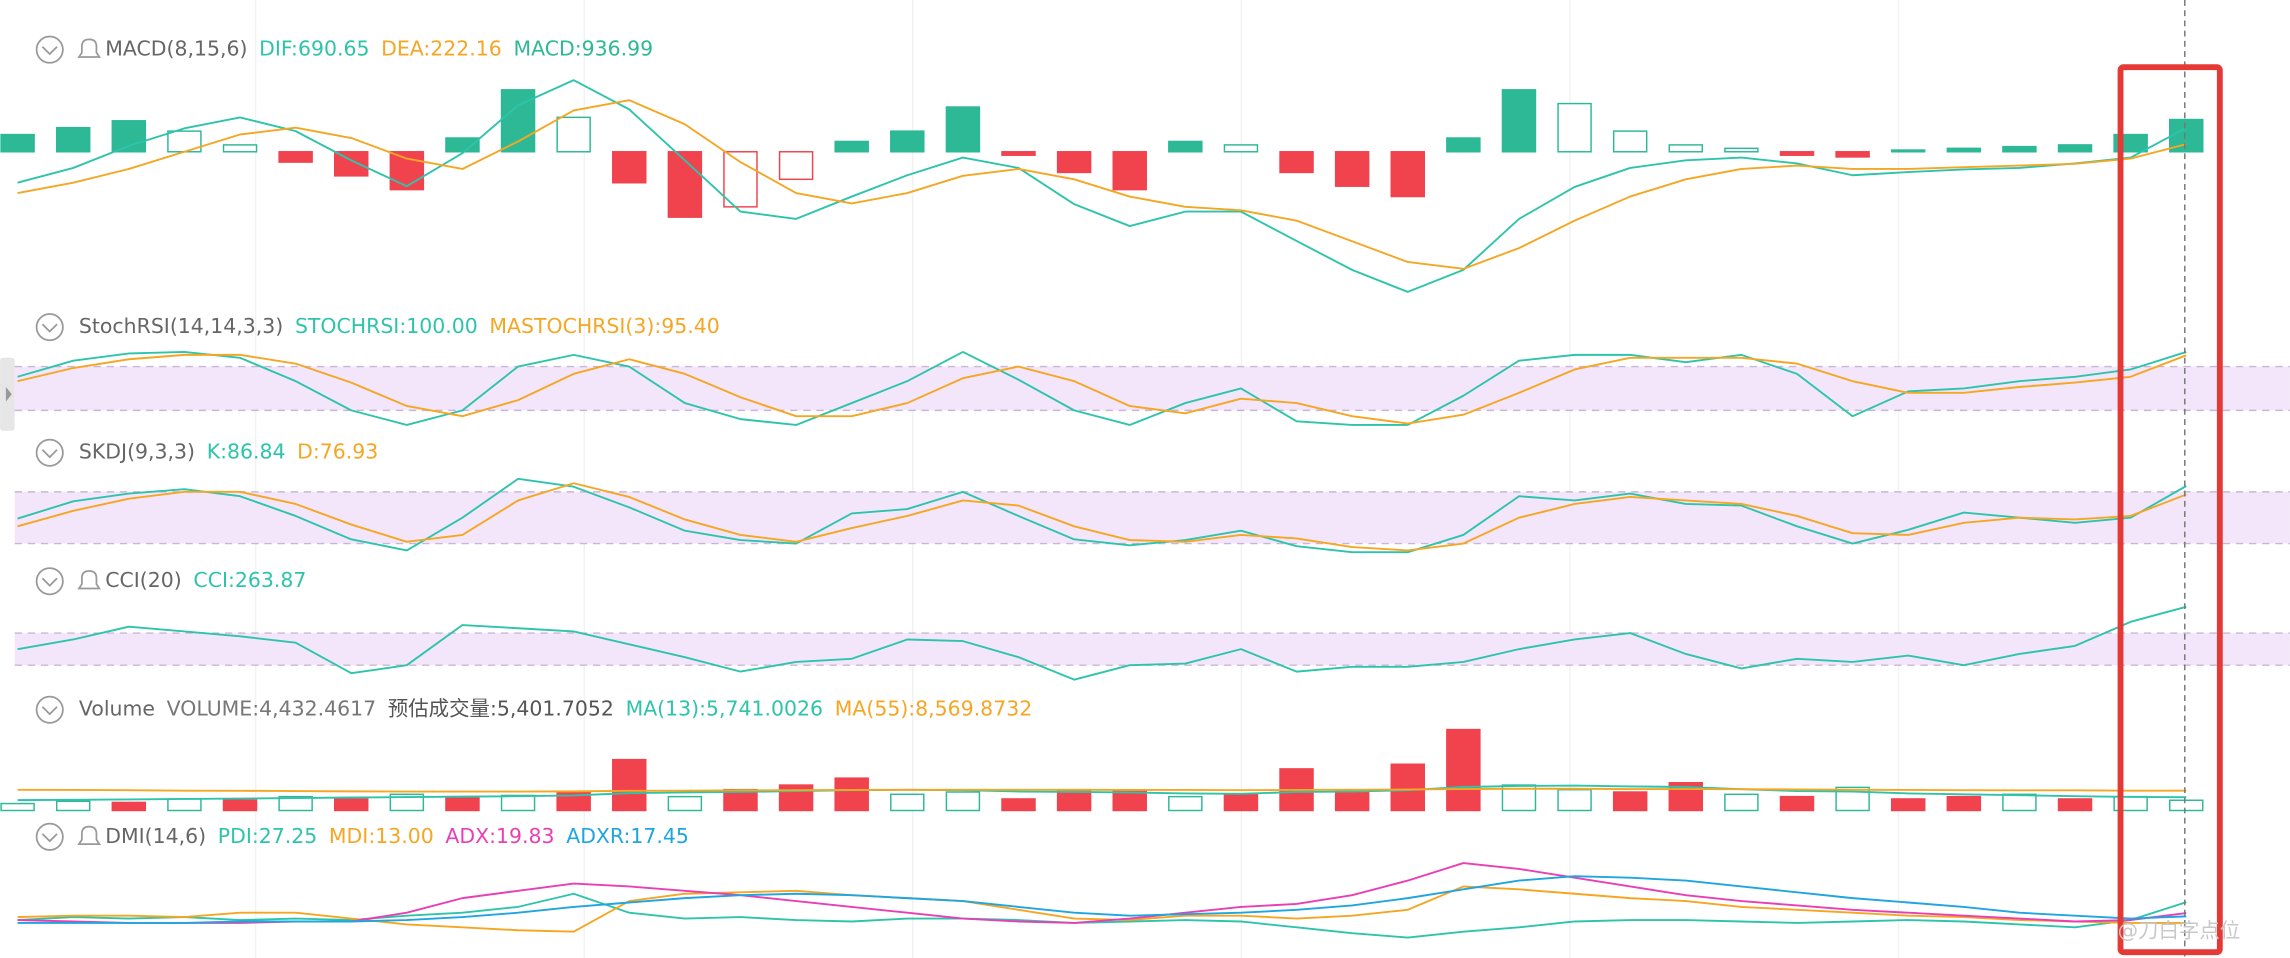 This screenshot has height=958, width=2290. What do you see at coordinates (501, 709) in the screenshot?
I see `annotation: 预估成交量:5,401.7052` at bounding box center [501, 709].